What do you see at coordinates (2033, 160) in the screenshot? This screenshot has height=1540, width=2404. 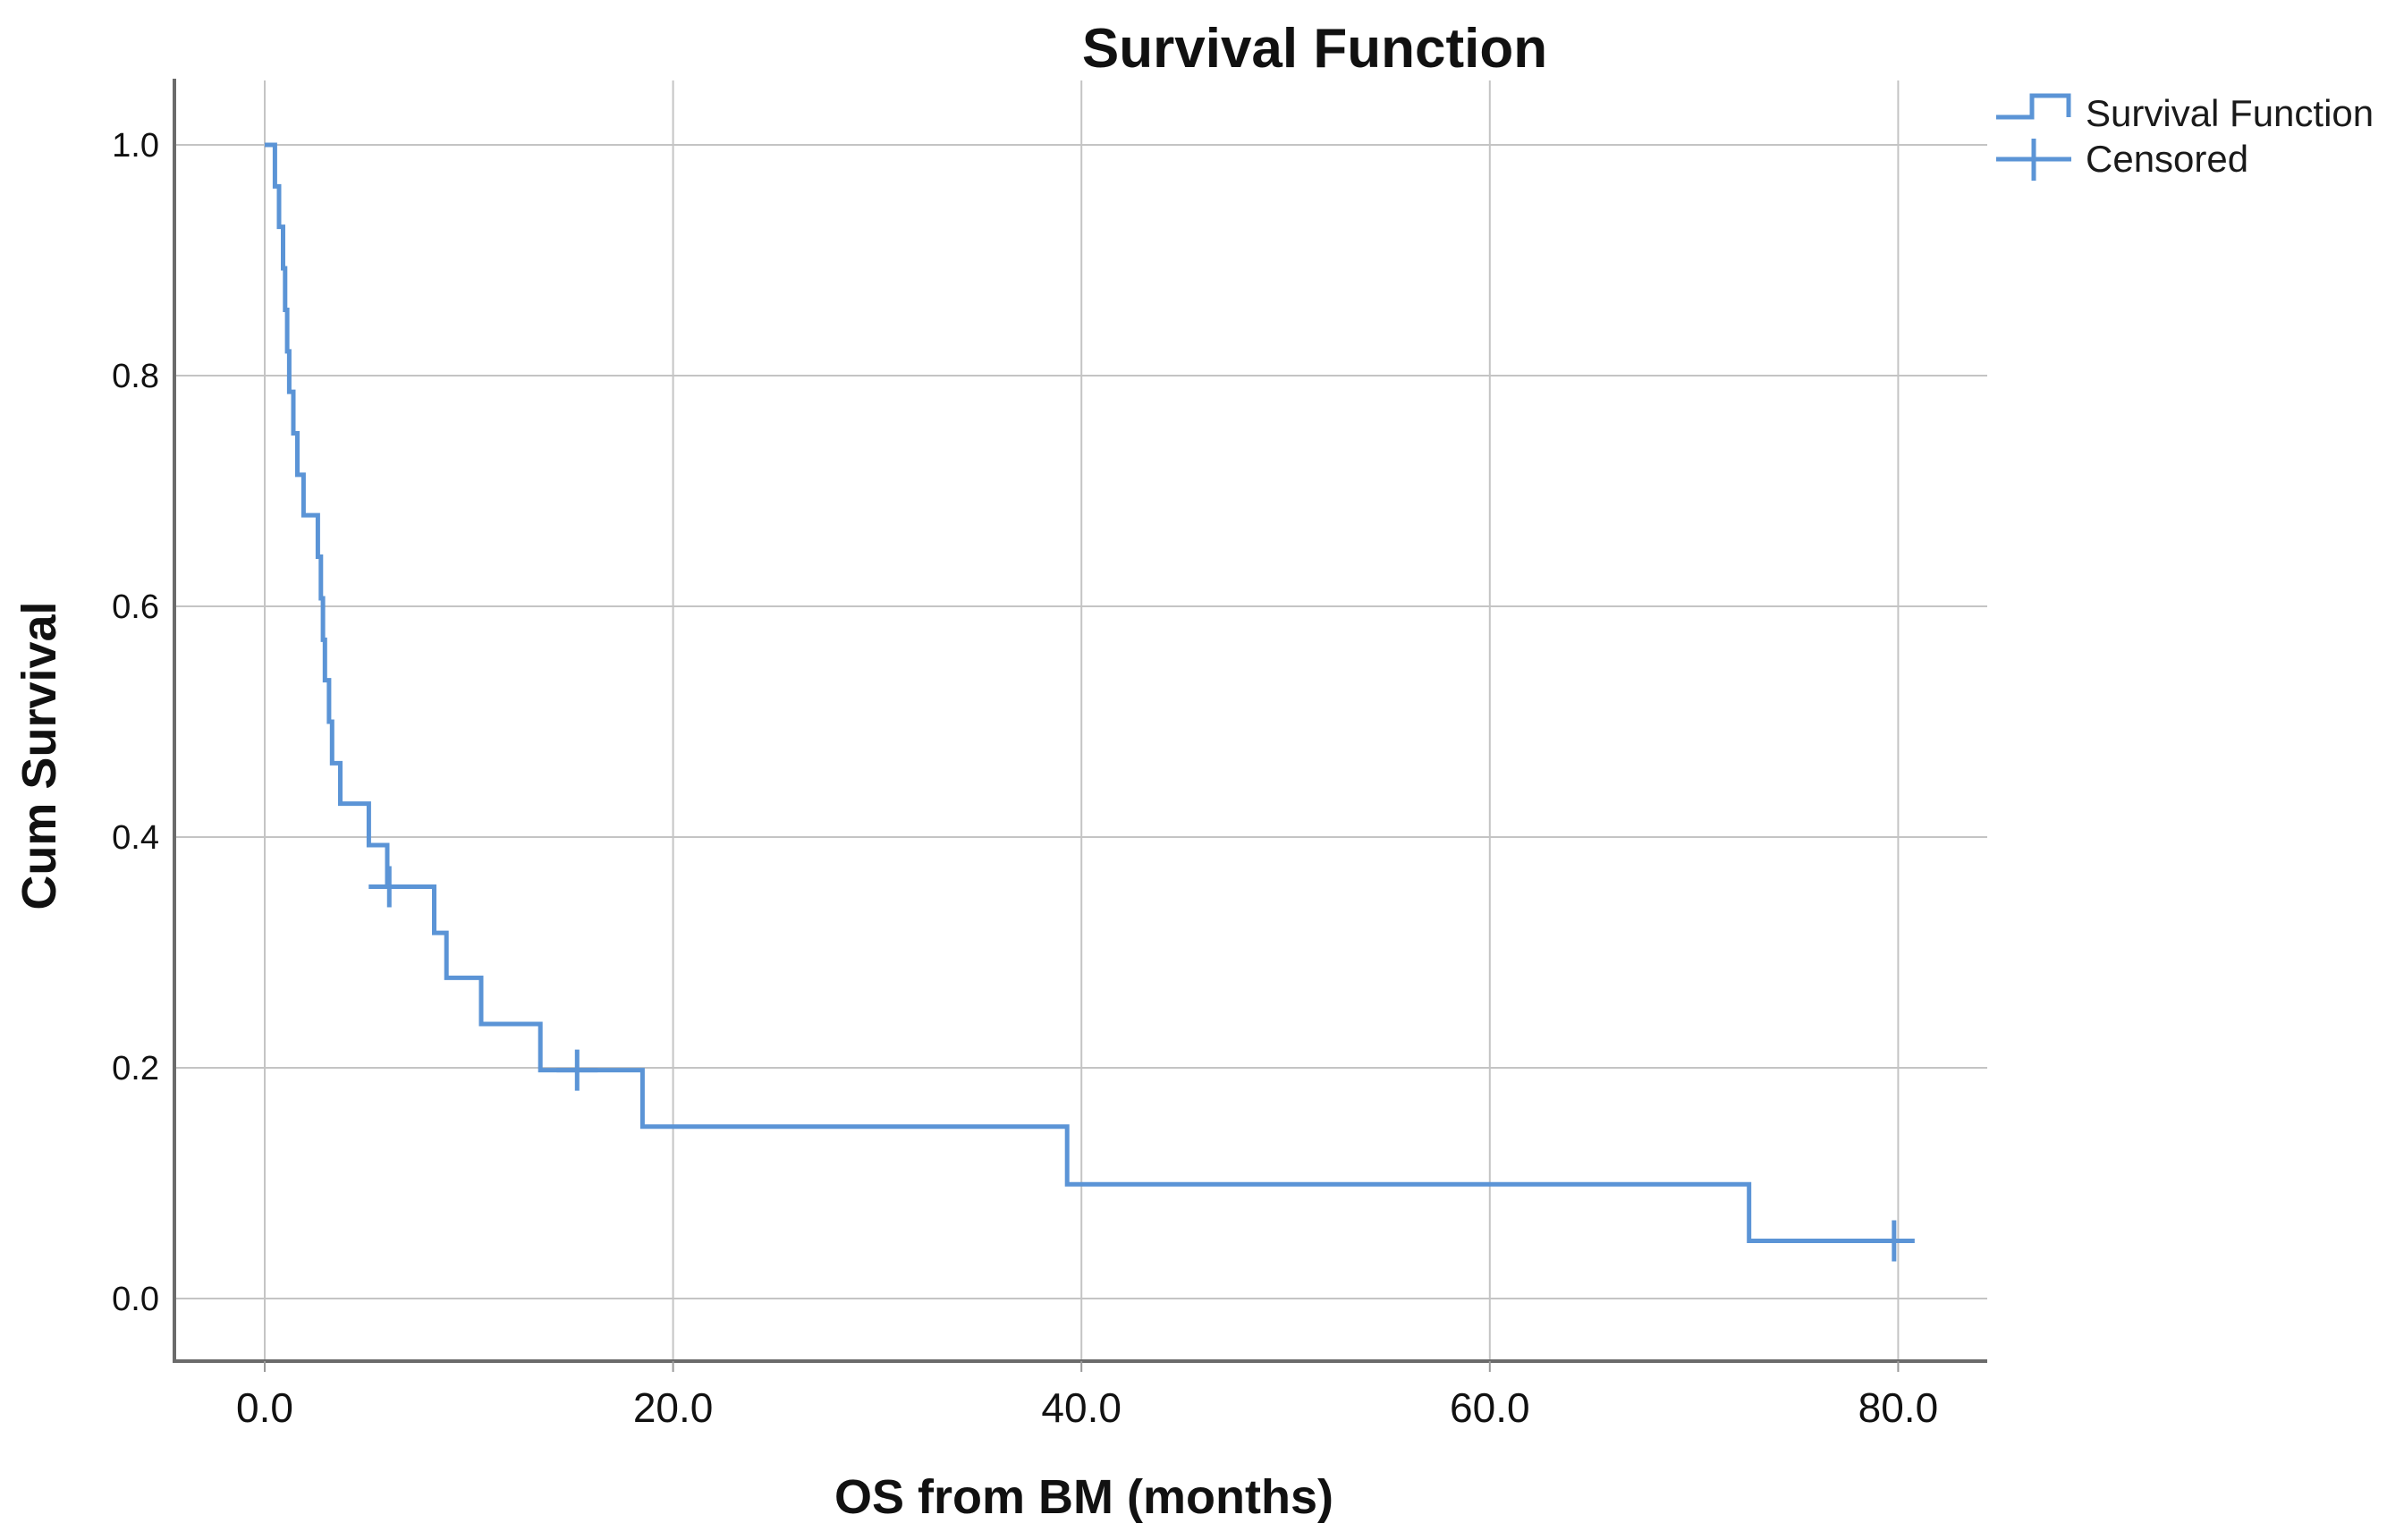 I see `legend-censored-plus-icon` at bounding box center [2033, 160].